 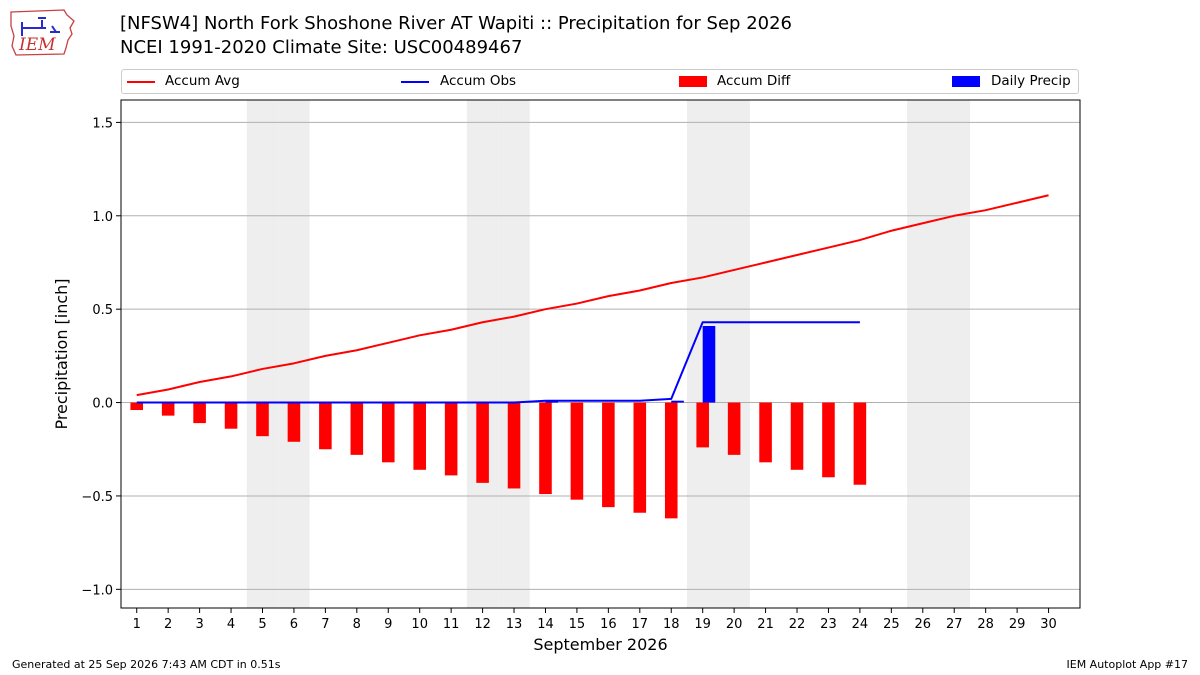 What do you see at coordinates (702, 624) in the screenshot?
I see `x-tick-label-19: 19` at bounding box center [702, 624].